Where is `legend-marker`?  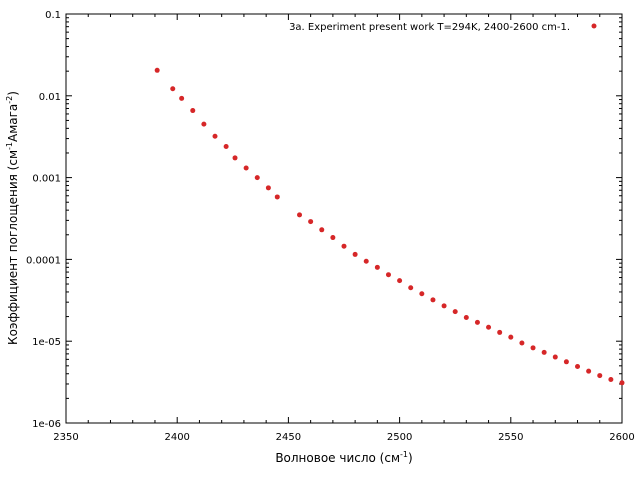
legend-marker is located at coordinates (594, 26).